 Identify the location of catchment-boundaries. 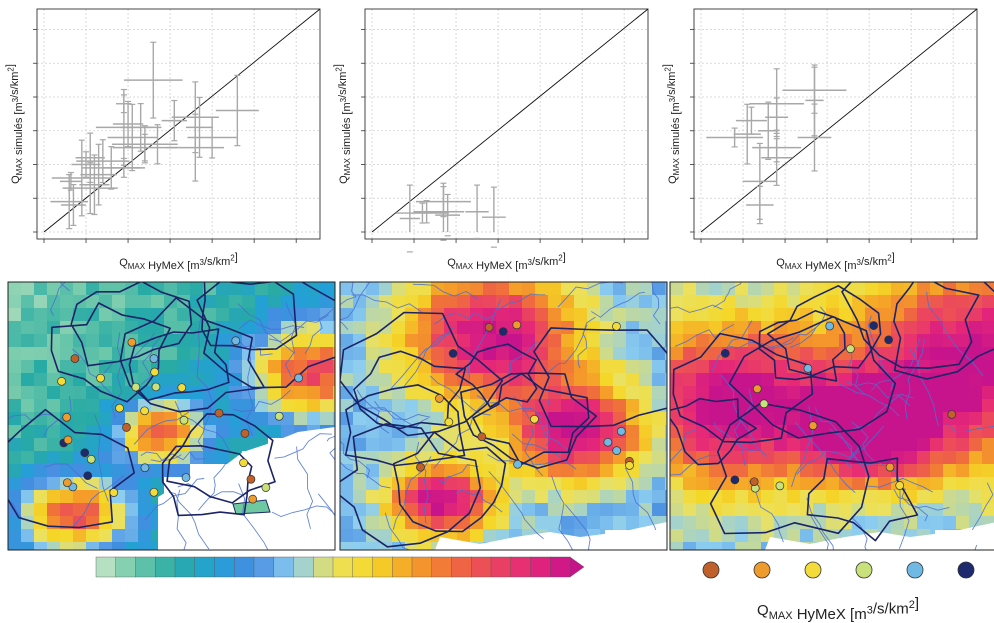
(832, 412).